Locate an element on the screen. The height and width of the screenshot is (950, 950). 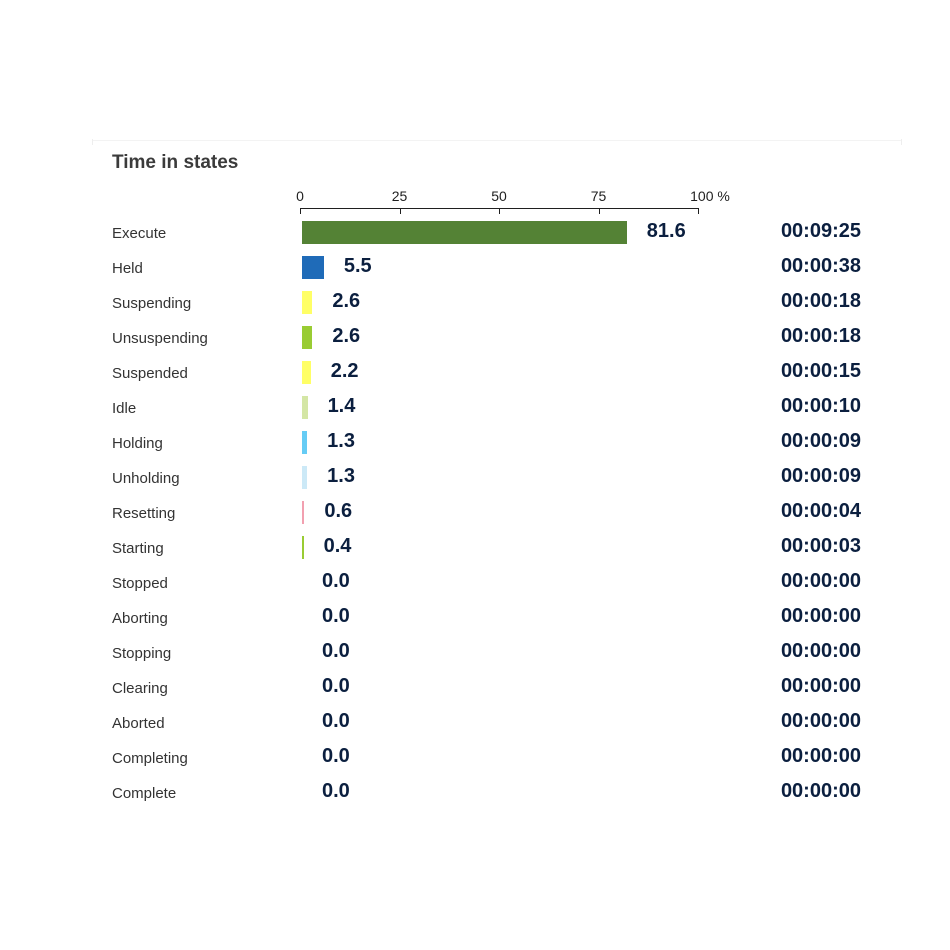
state-label: Idle is located at coordinates (124, 408).